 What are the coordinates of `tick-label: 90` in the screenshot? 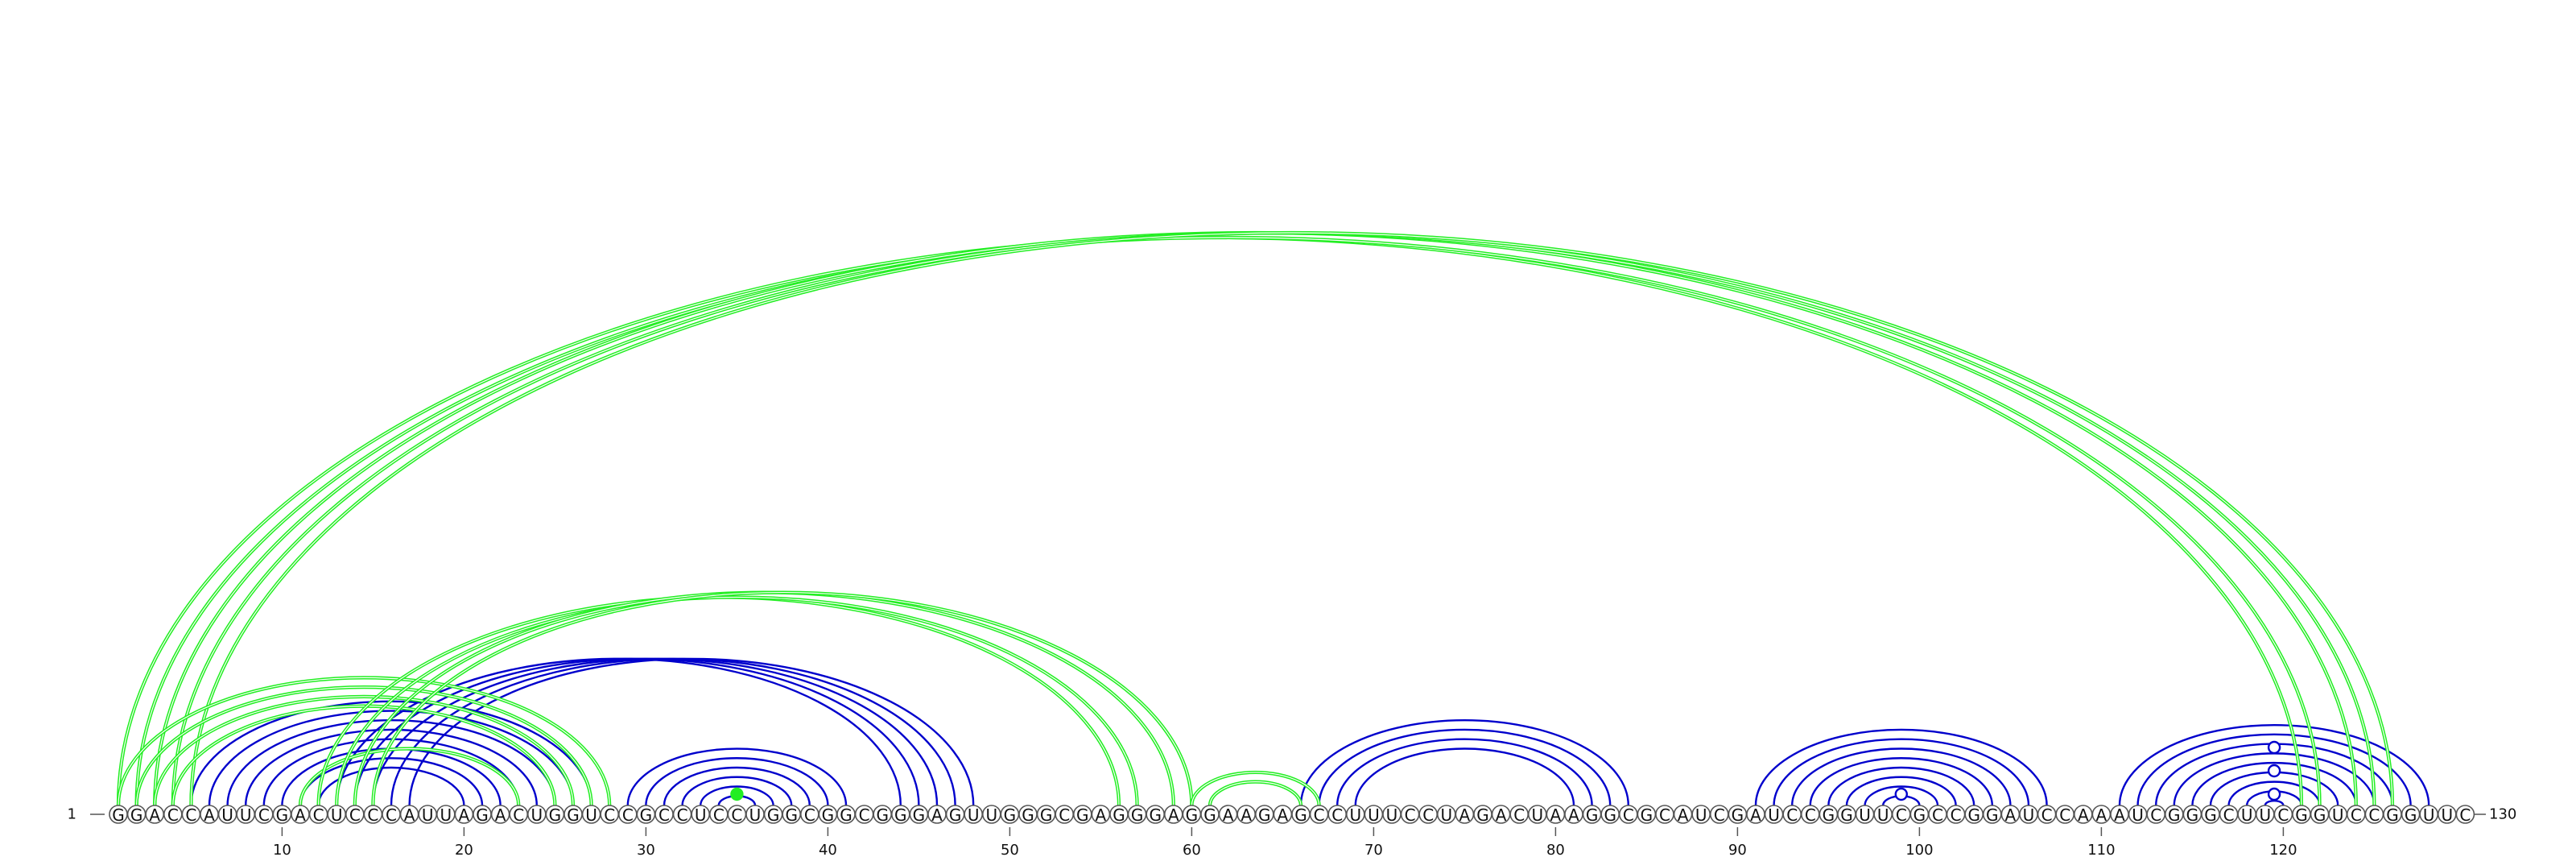 It's located at (1737, 849).